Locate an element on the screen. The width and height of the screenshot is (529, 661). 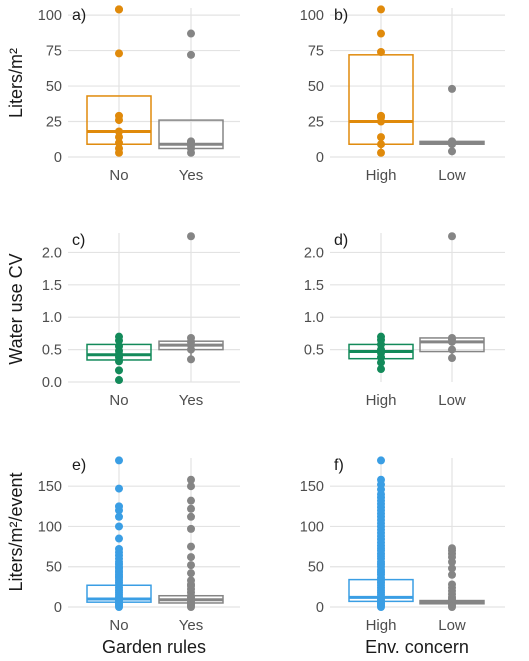
panel-tag: b) is located at coordinates (341, 15).